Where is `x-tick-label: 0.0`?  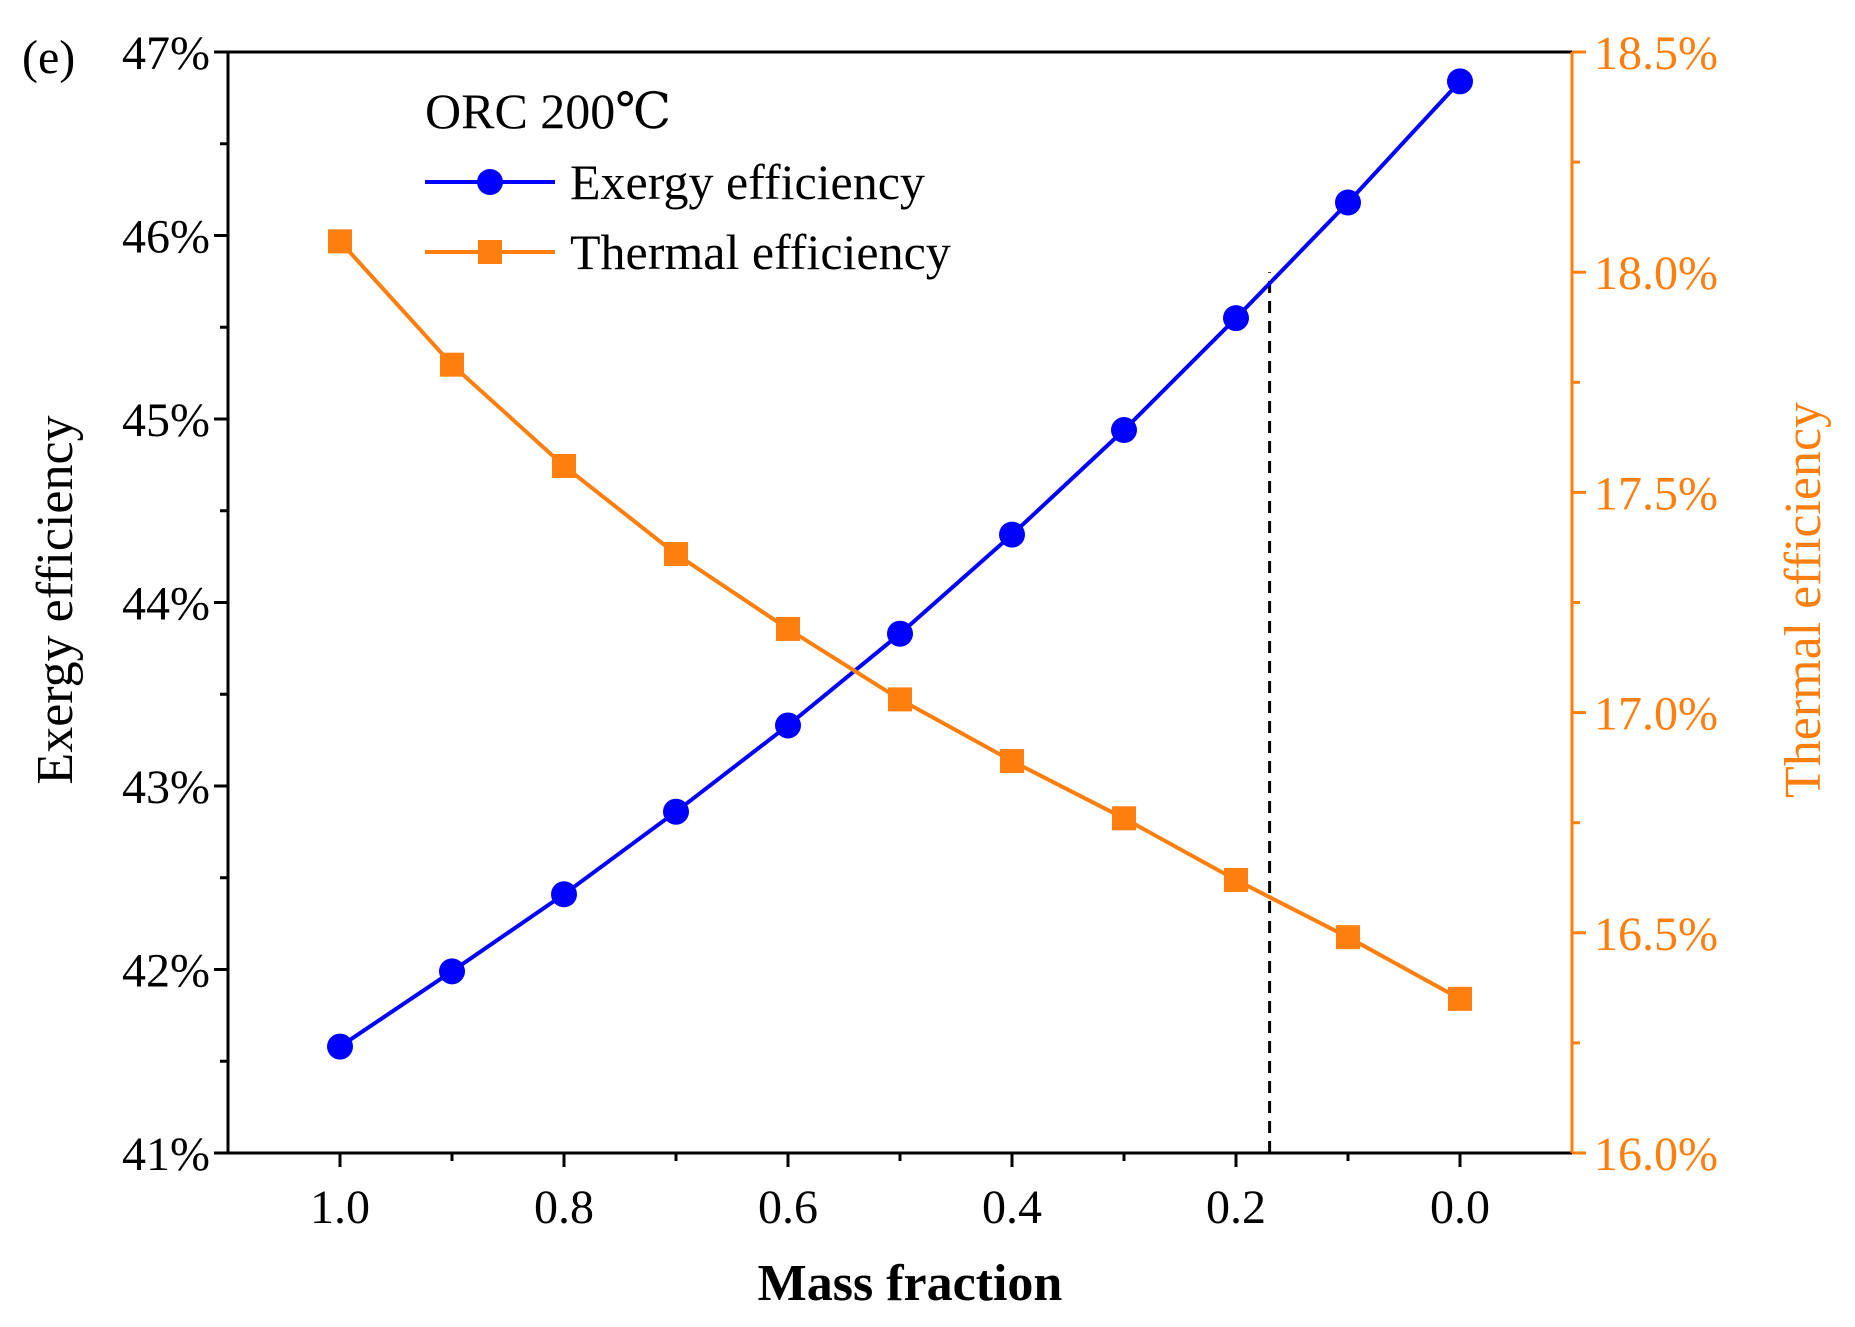
x-tick-label: 0.0 is located at coordinates (1460, 1207).